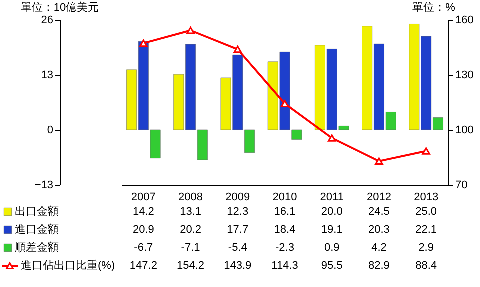  I want to click on data-label: 17.7, so click(238, 230).